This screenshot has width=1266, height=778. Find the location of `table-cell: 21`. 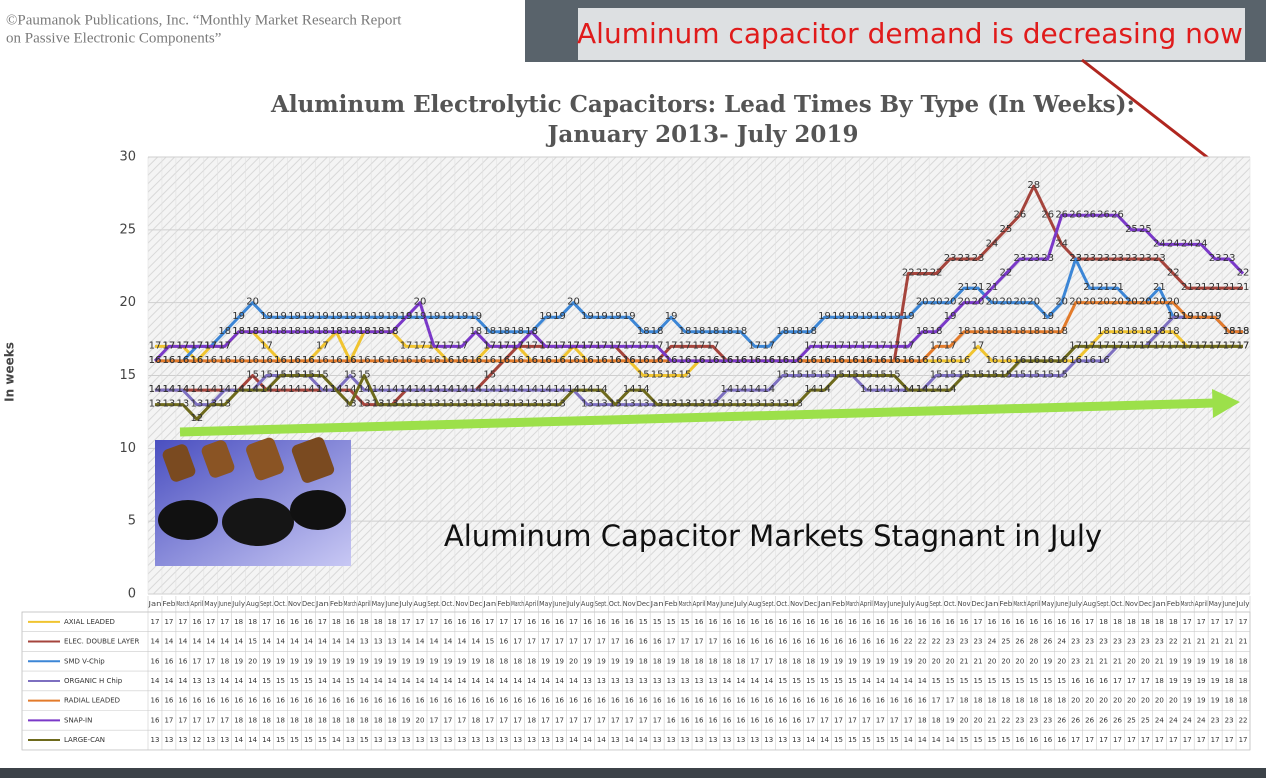

table-cell: 21 is located at coordinates (1215, 642).